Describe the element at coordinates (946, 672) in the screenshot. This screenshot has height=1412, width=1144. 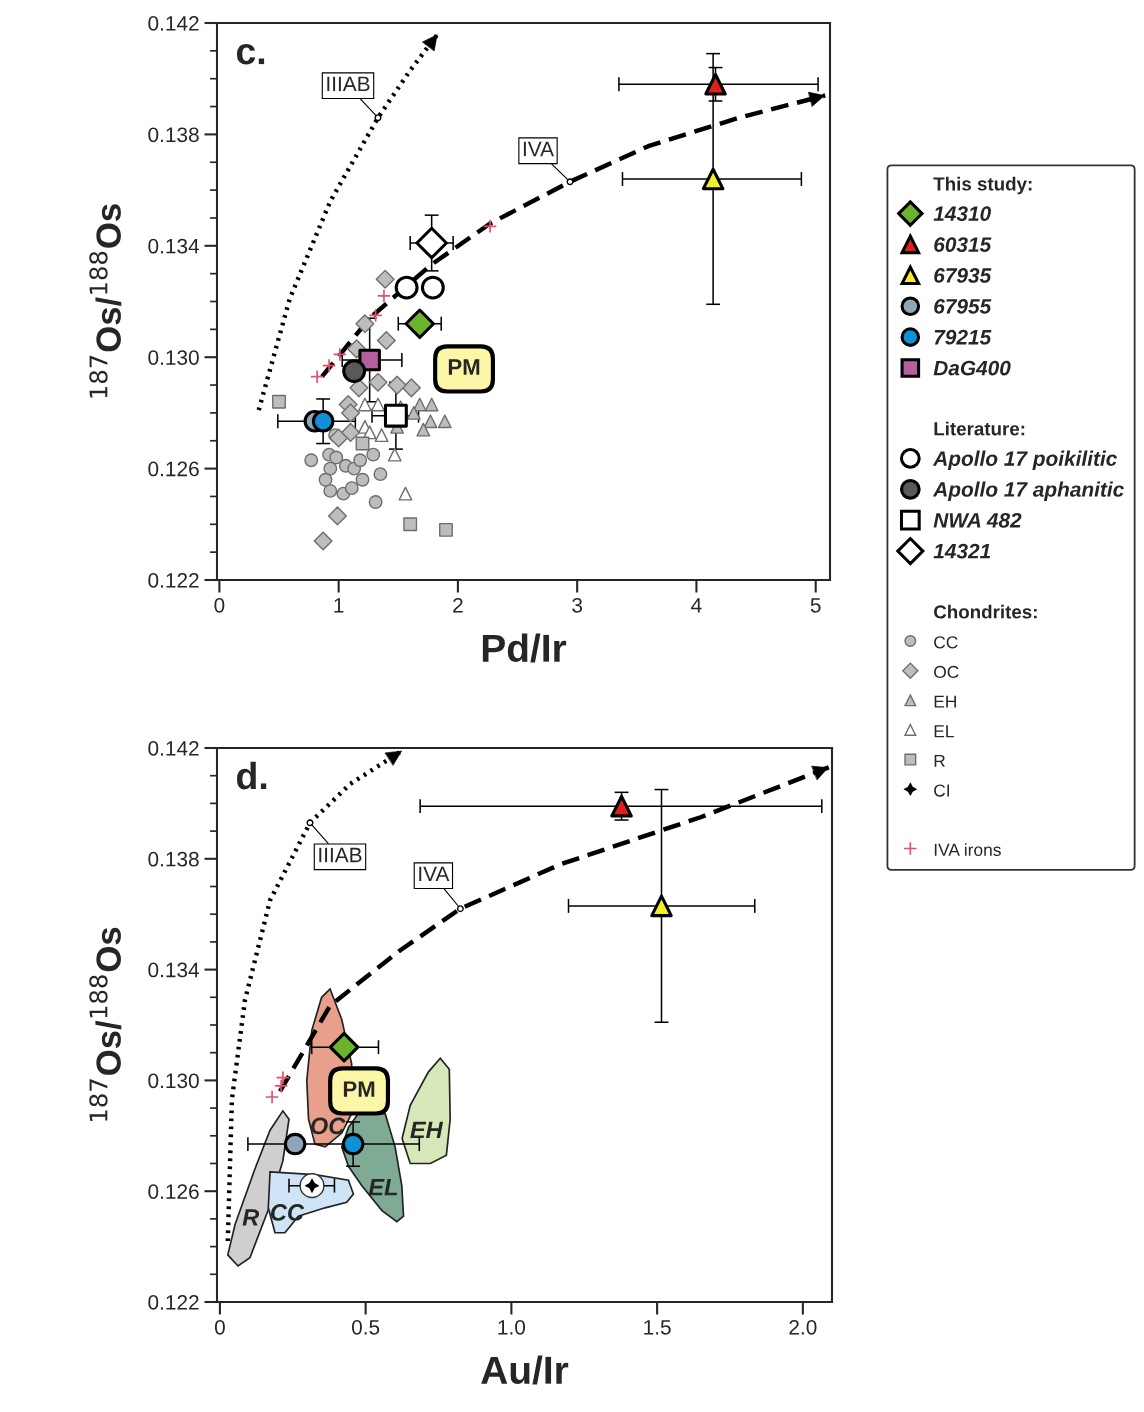
I see `legend-label: OC` at that location.